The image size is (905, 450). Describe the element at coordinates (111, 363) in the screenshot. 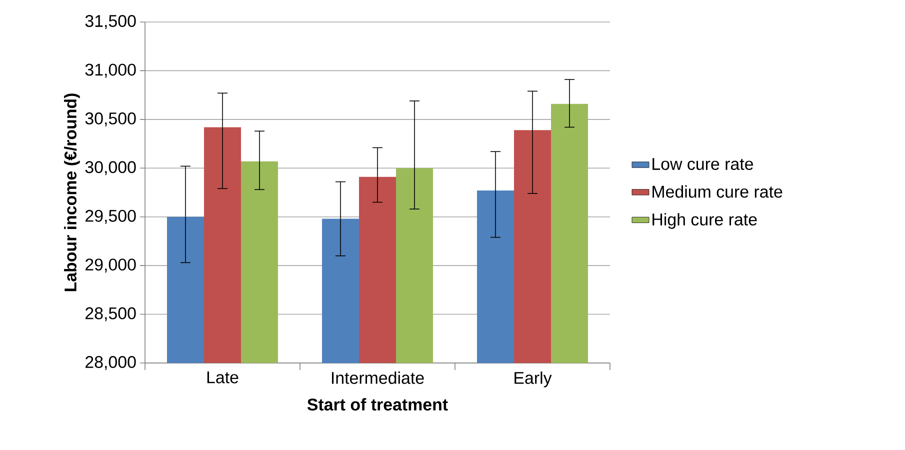

I see `y-tick-label: 28,000` at that location.